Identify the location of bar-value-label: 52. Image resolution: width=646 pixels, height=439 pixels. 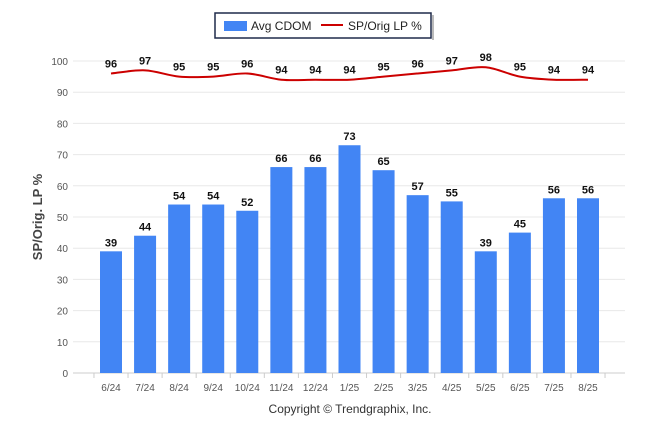
(247, 203).